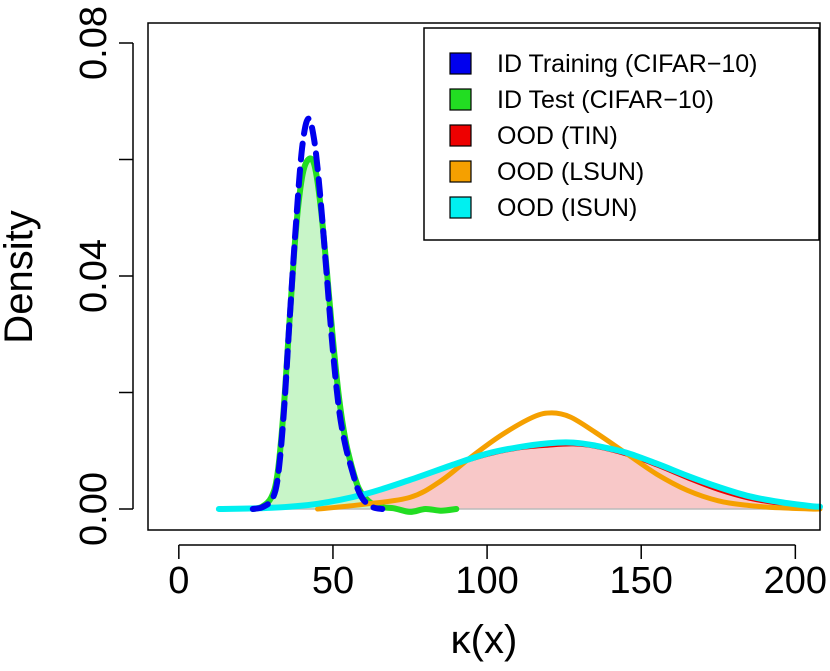 This screenshot has height=671, width=830. Describe the element at coordinates (627, 64) in the screenshot. I see `legend-label: ID Training (CIFAR−10)` at that location.